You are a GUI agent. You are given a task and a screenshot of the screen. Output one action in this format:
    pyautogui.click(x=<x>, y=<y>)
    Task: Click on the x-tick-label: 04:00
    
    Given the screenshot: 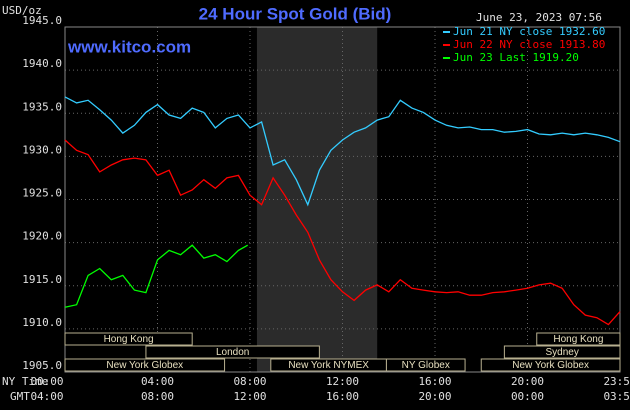 What is the action you would take?
    pyautogui.click(x=157, y=381)
    